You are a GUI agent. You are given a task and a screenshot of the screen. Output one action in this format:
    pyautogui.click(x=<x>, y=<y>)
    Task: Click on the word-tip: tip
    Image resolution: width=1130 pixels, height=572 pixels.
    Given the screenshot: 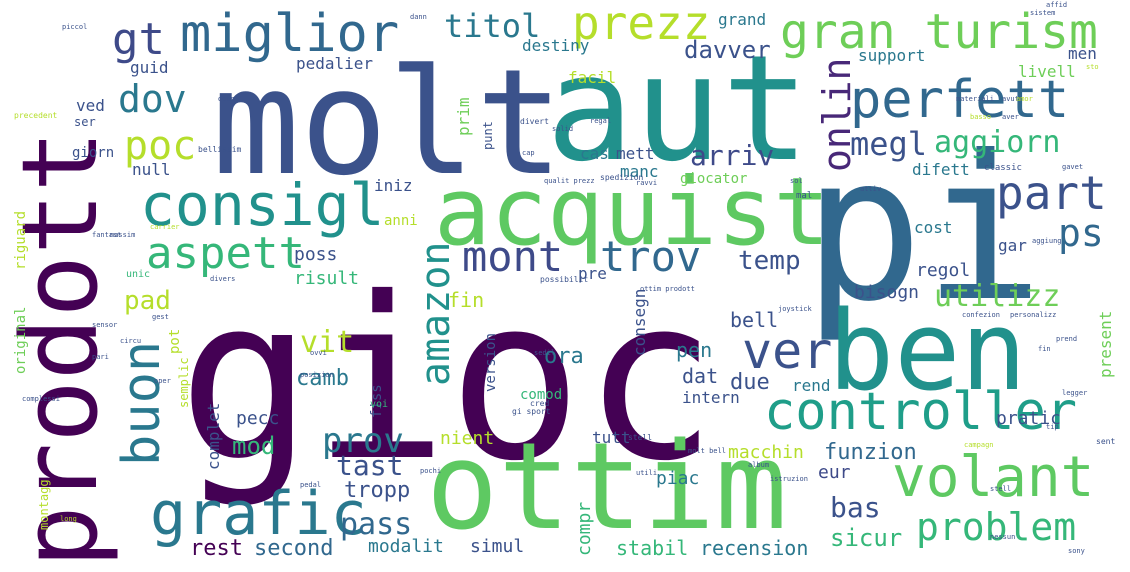 What is the action you would take?
    pyautogui.click(x=1052, y=427)
    